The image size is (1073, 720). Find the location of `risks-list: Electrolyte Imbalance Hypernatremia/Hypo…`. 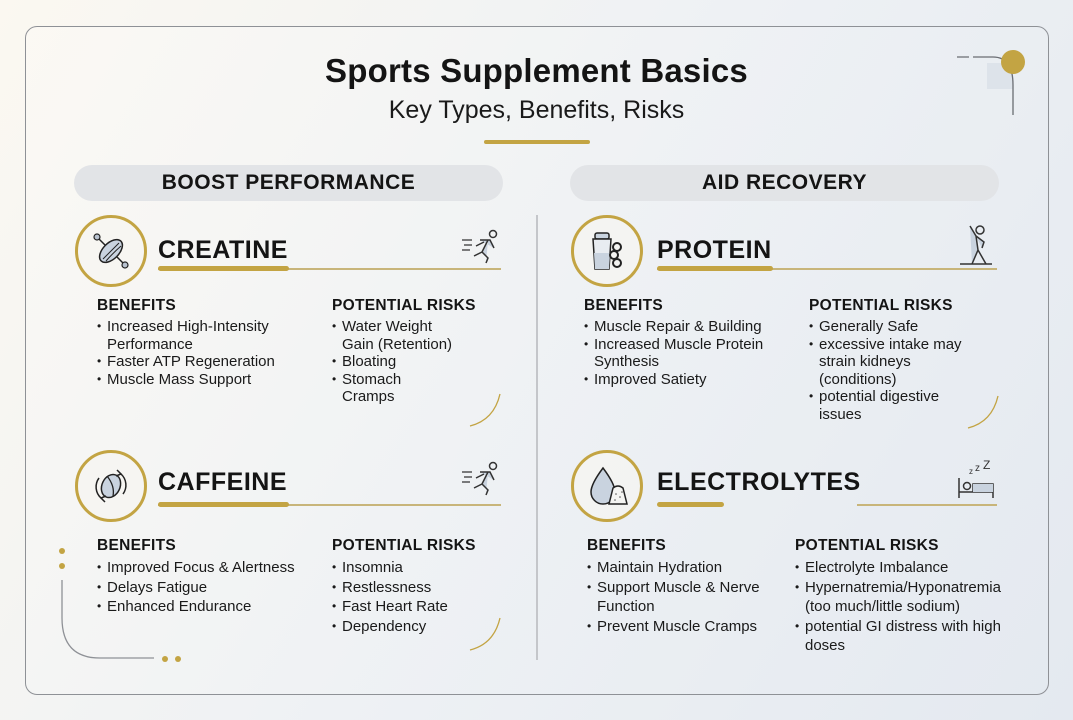

risks-list: Electrolyte Imbalance Hypernatremia/Hypo… is located at coordinates (907, 607).